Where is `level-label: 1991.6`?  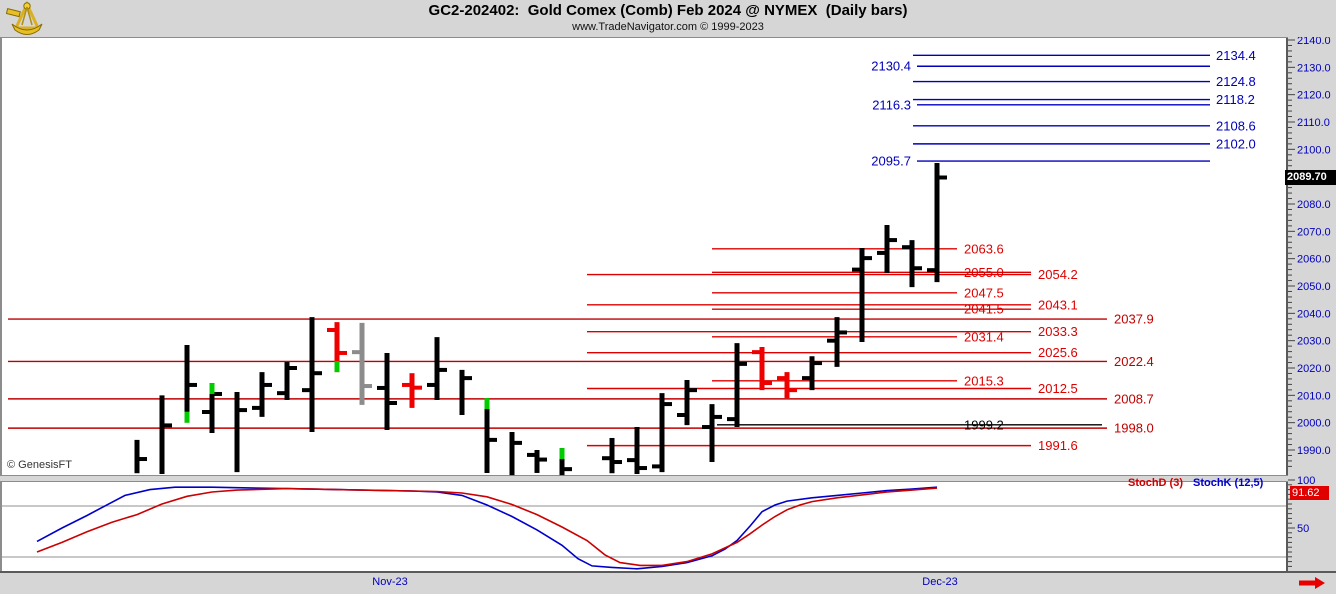
level-label: 1991.6 is located at coordinates (1058, 445).